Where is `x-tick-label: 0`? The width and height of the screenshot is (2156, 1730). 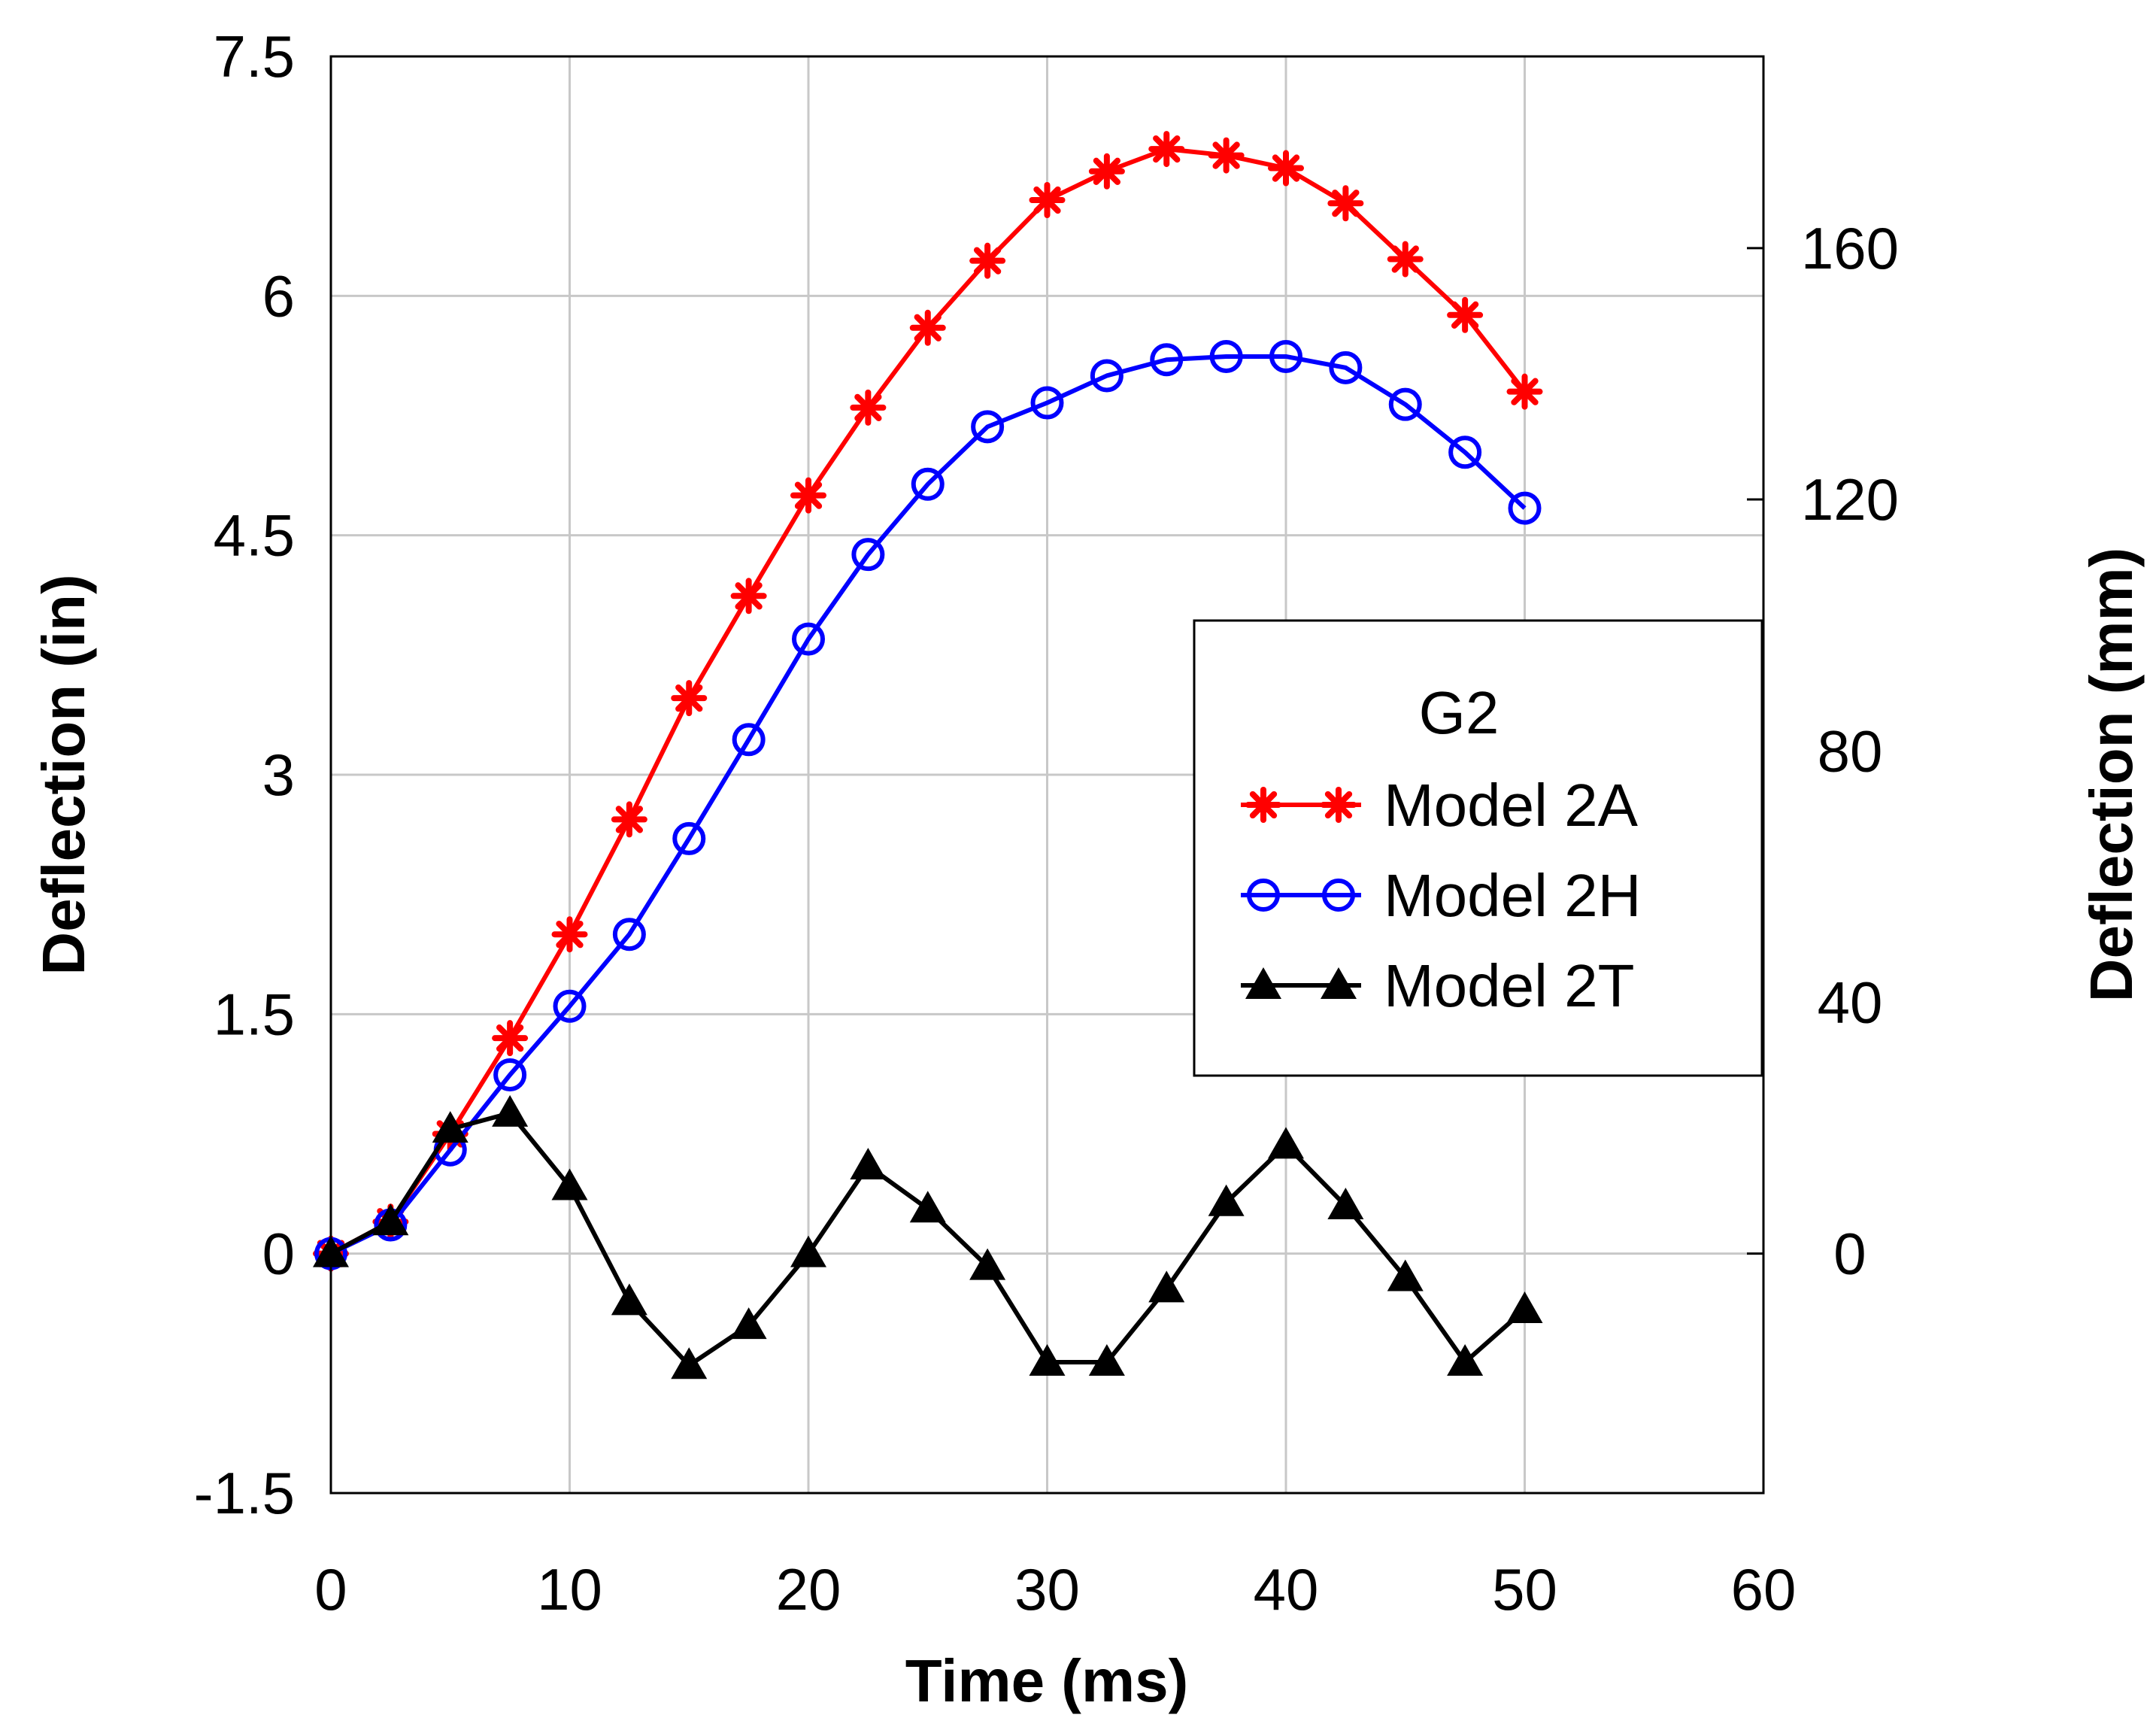 x-tick-label: 0 is located at coordinates (330, 1589).